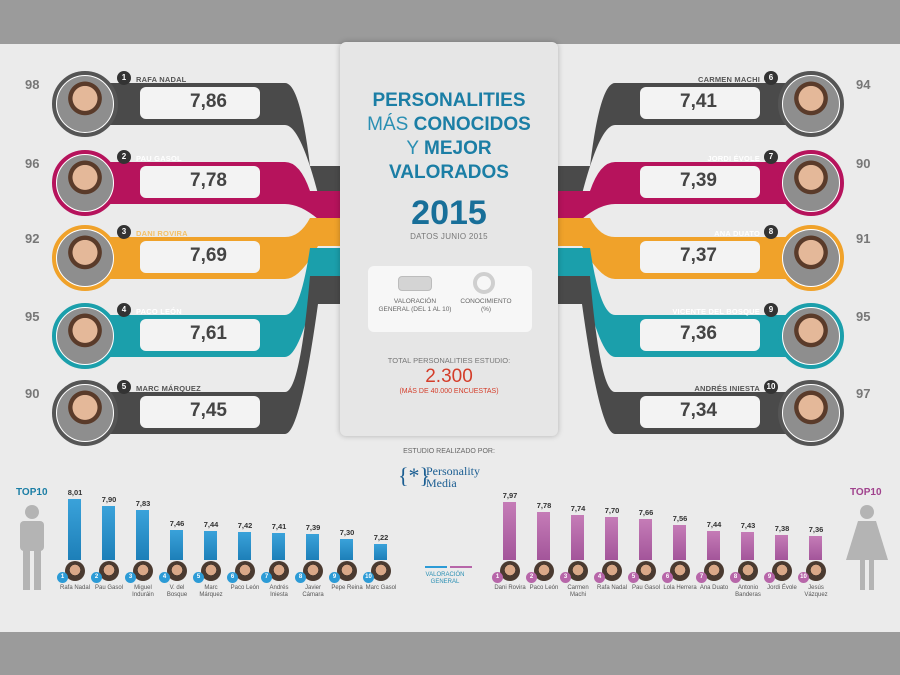 This screenshot has height=675, width=900. What do you see at coordinates (211, 591) in the screenshot?
I see `bar-category-label: Marc Márquez` at bounding box center [211, 591].